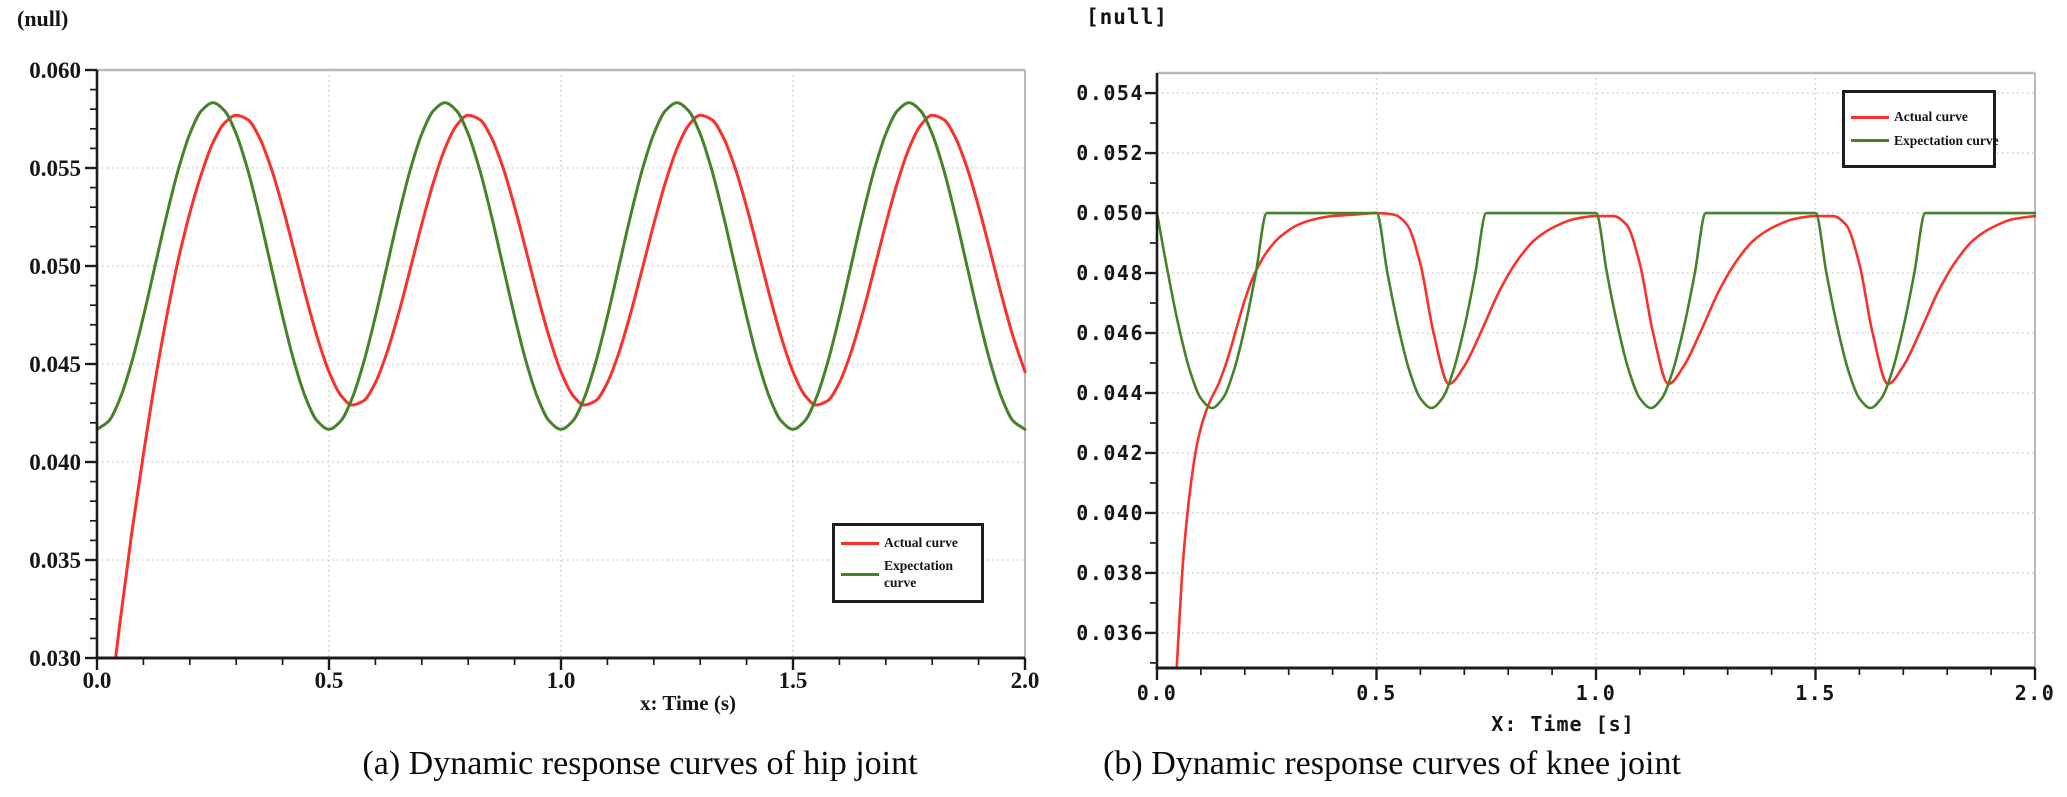 Image resolution: width=2067 pixels, height=797 pixels. I want to click on chart-b-xaxis-label: X: Time [s], so click(1563, 724).